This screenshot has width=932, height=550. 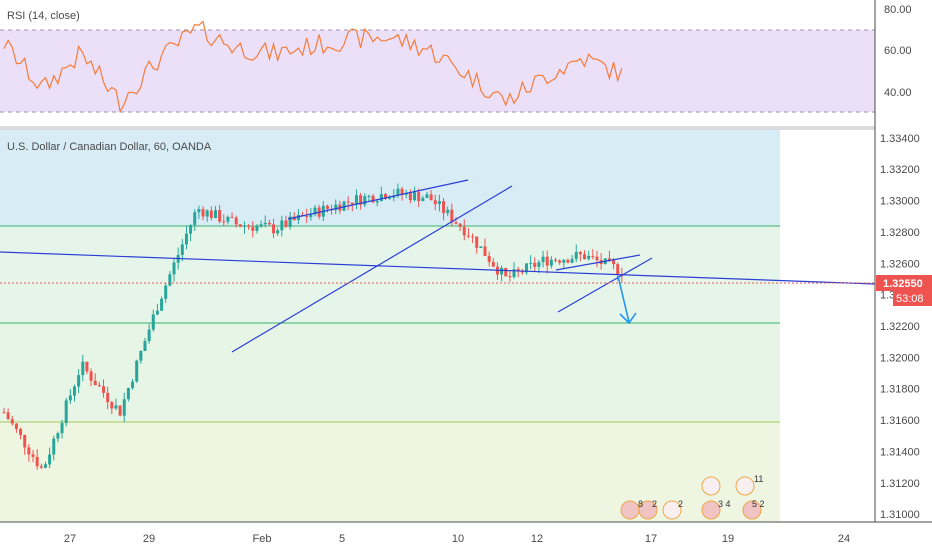 I want to click on rsi-axis: 80.00 60.00 40.00, so click(x=898, y=51).